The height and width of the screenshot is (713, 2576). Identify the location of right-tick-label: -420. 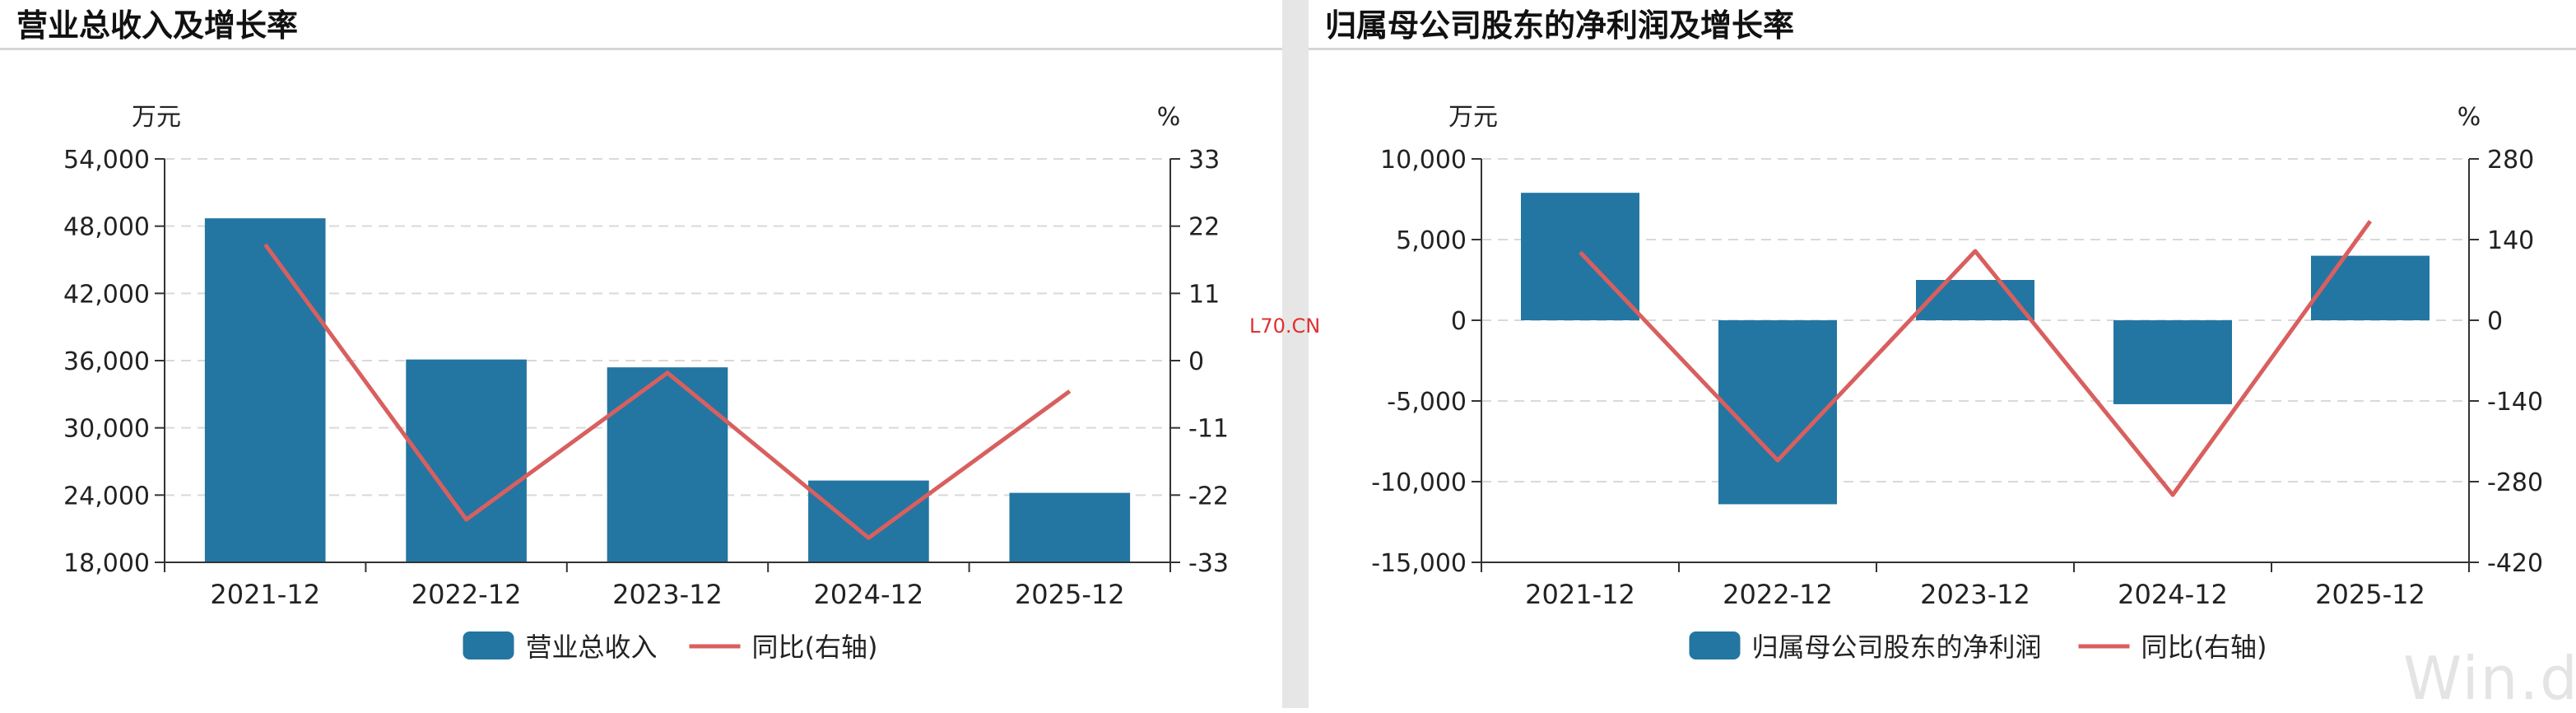
(2515, 563).